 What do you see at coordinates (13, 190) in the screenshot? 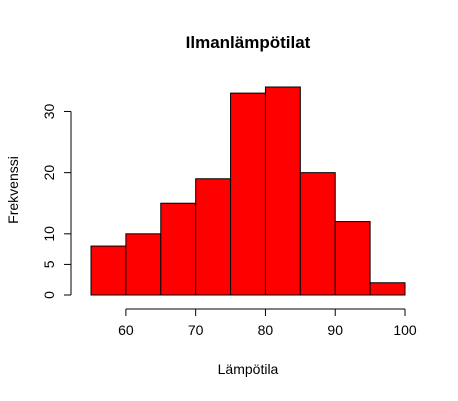
I see `y-axis-label: Frekvenssi` at bounding box center [13, 190].